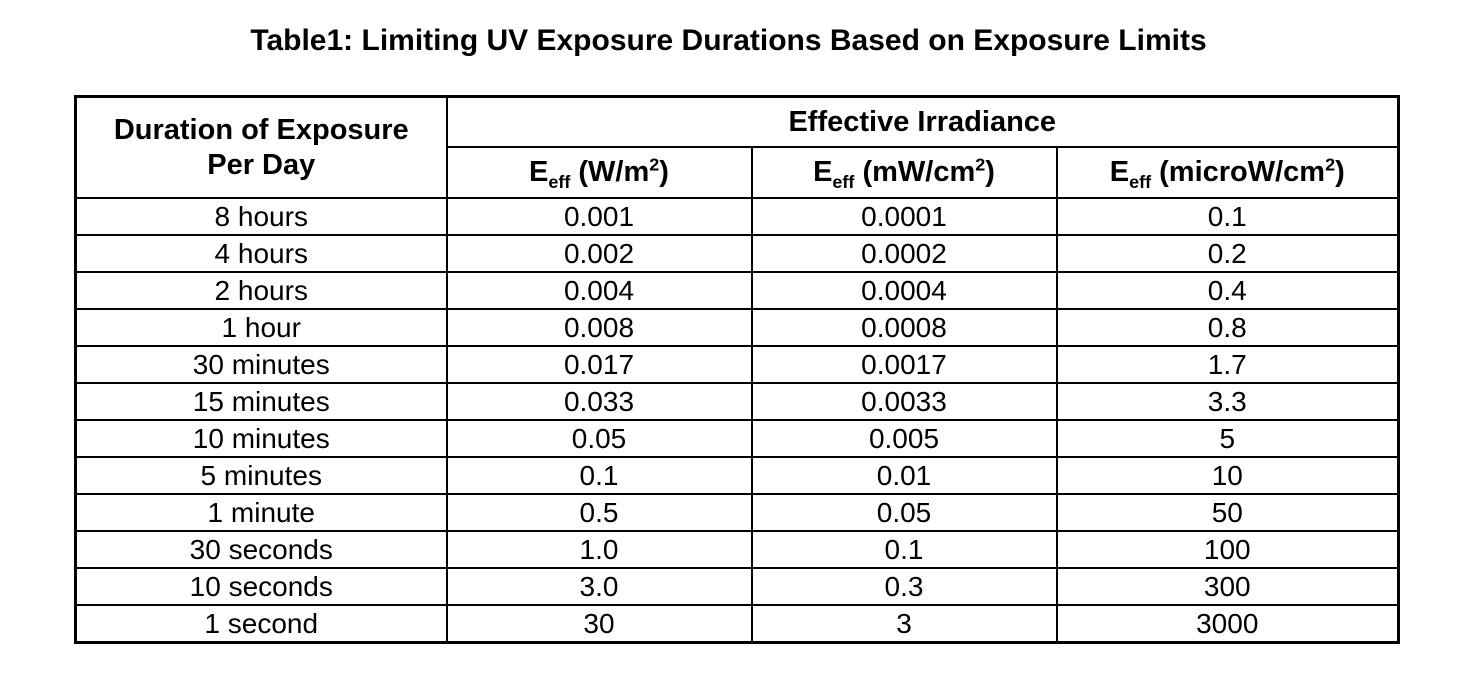  Describe the element at coordinates (261, 164) in the screenshot. I see `duration-header-line2: Per Day` at that location.